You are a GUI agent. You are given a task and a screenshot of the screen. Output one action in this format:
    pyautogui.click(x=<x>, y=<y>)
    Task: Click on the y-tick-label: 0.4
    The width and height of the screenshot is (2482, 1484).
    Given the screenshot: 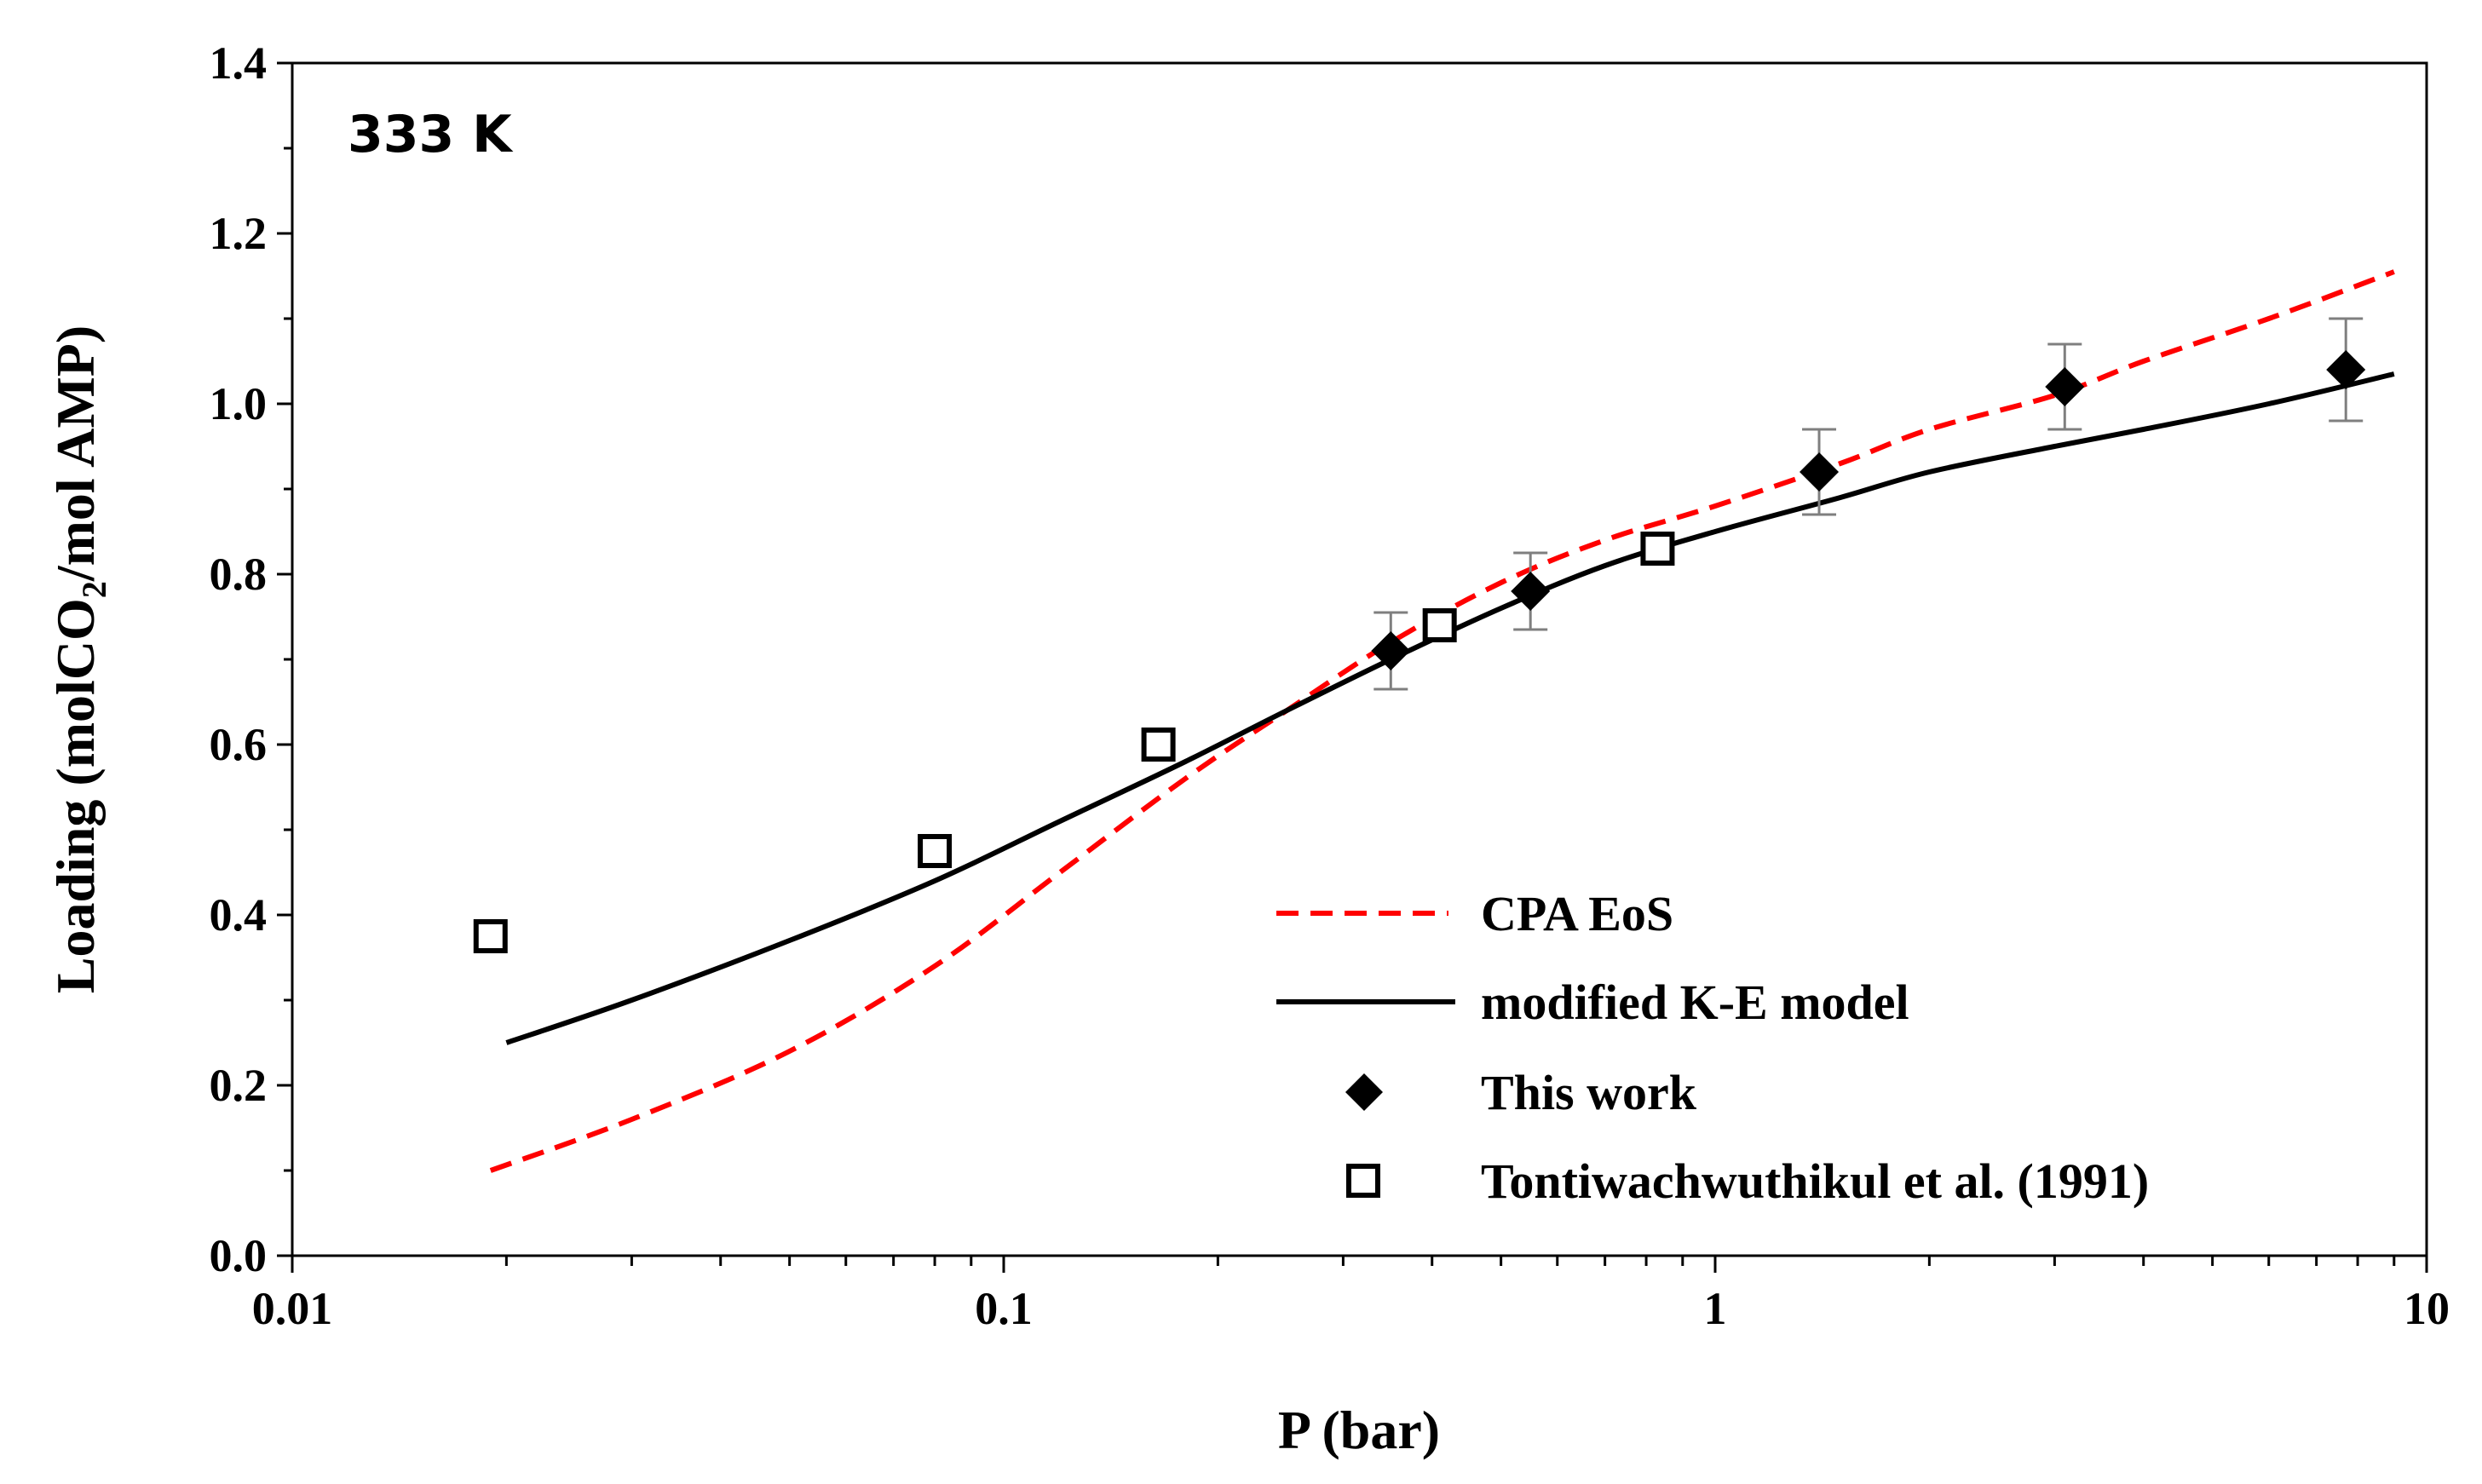 What is the action you would take?
    pyautogui.click(x=239, y=914)
    